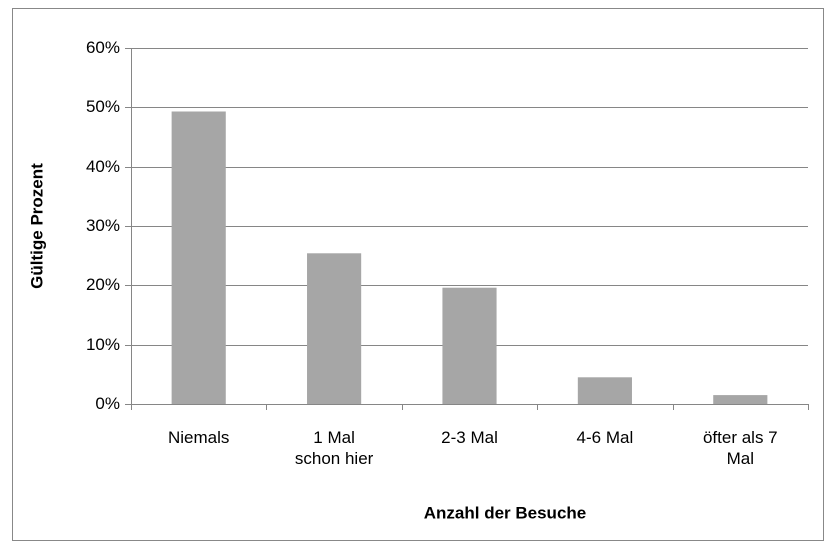 Image resolution: width=826 pixels, height=543 pixels. I want to click on x-tick-label: Niemals, so click(198, 437).